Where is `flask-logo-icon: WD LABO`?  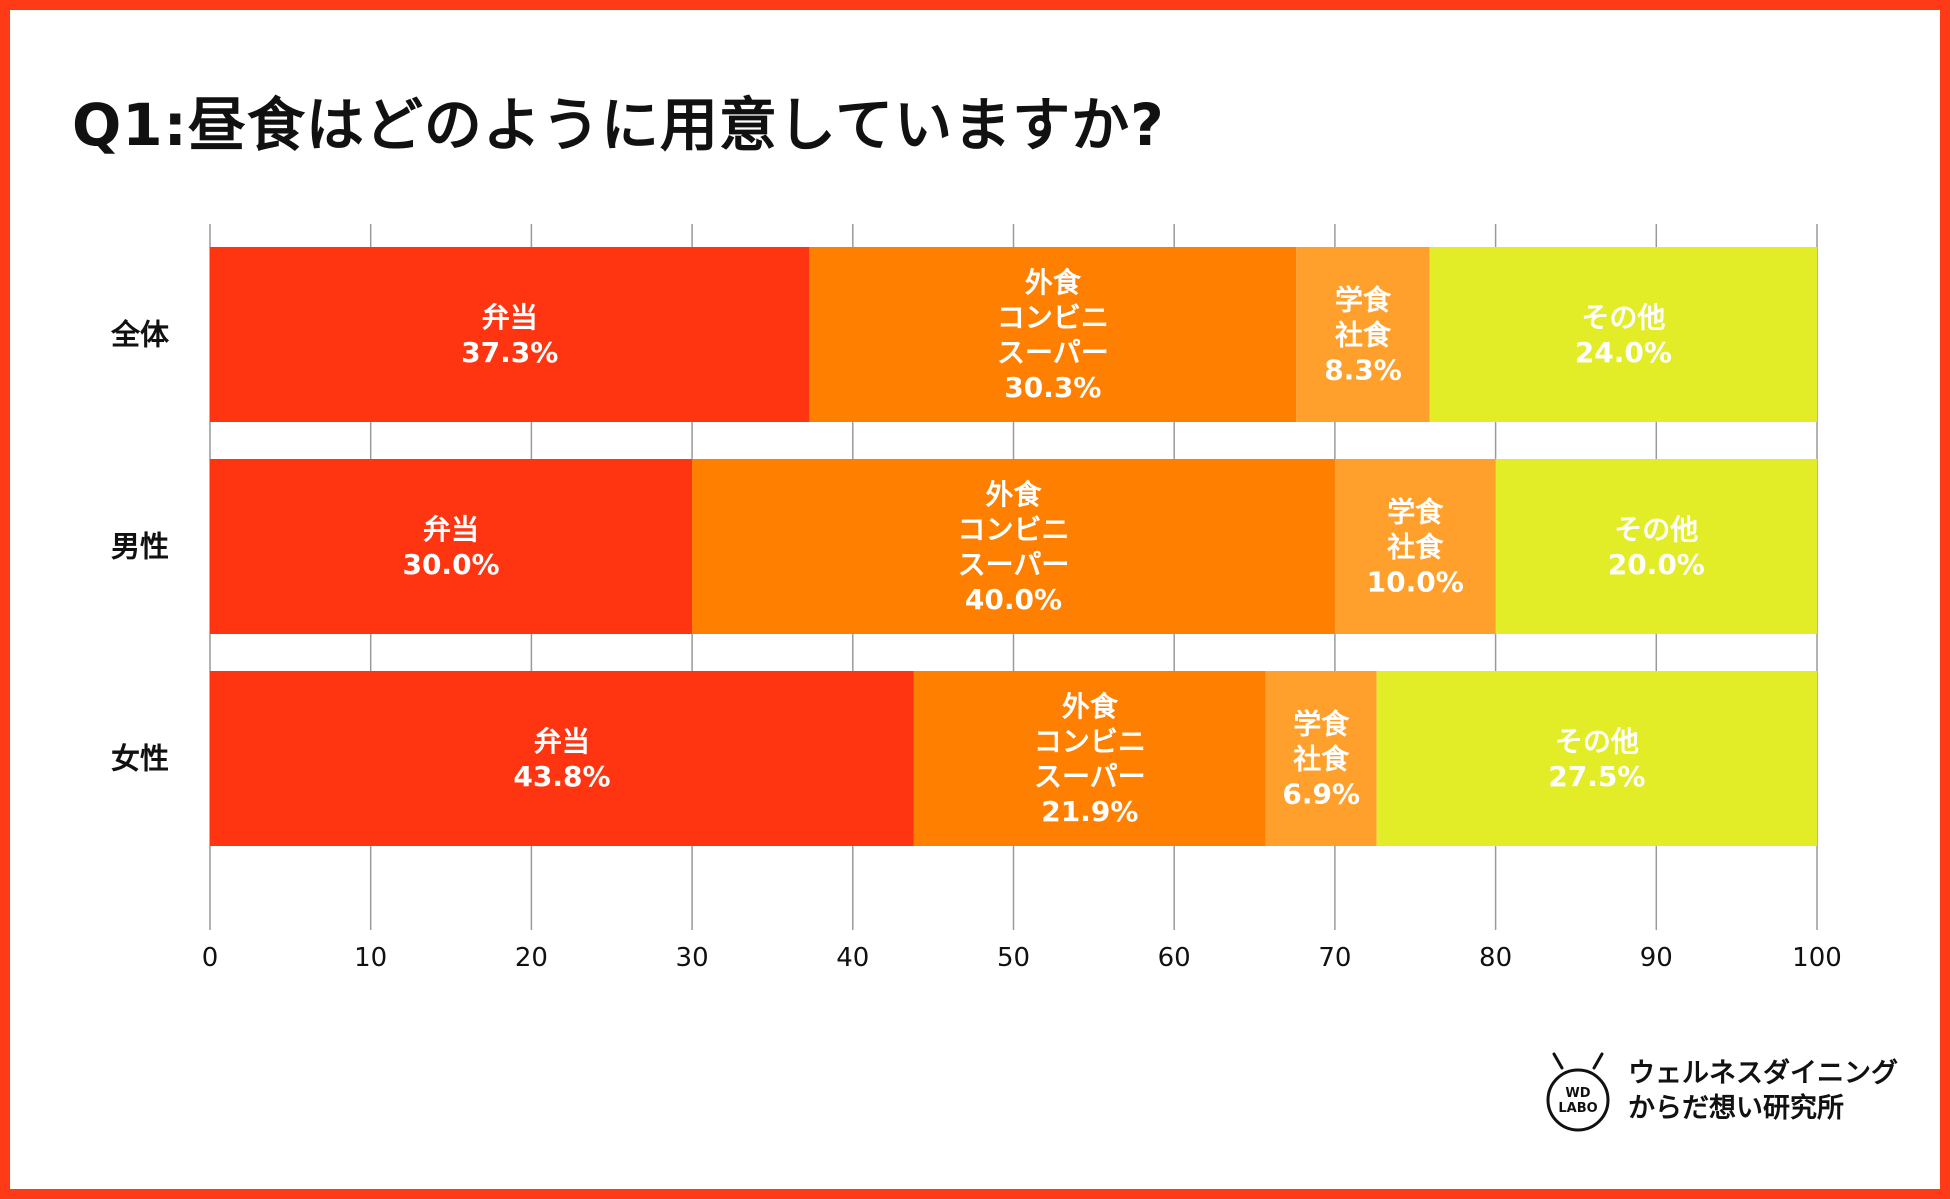 flask-logo-icon: WD LABO is located at coordinates (1578, 1092).